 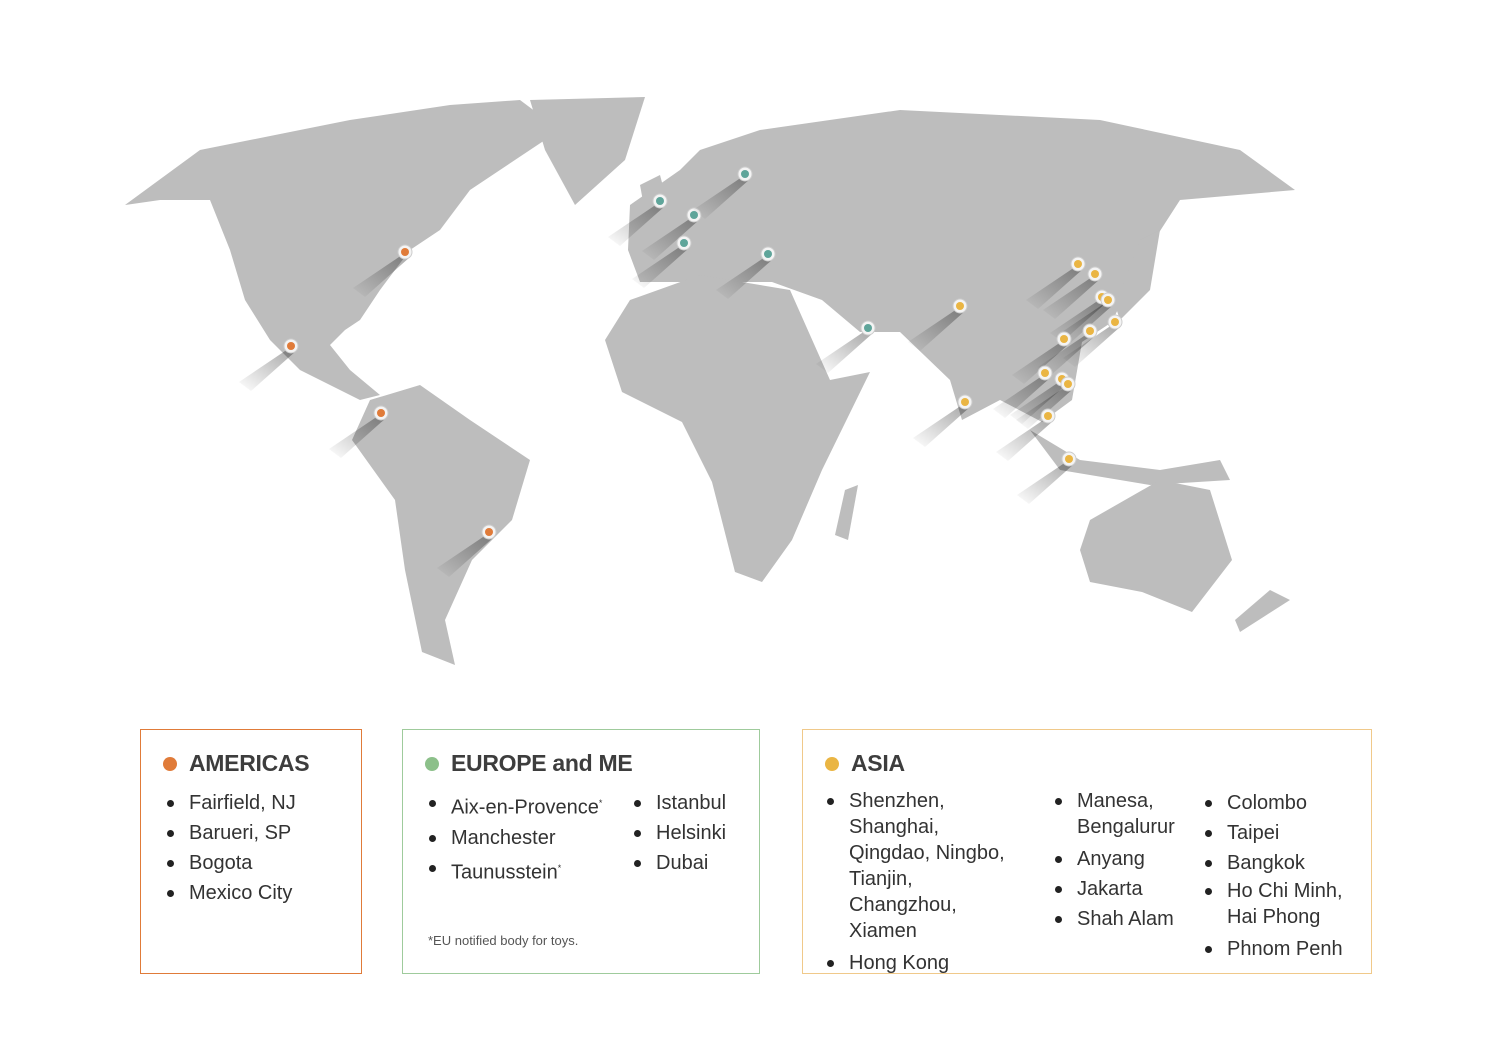 What do you see at coordinates (1130, 457) in the screenshot?
I see `indonesia` at bounding box center [1130, 457].